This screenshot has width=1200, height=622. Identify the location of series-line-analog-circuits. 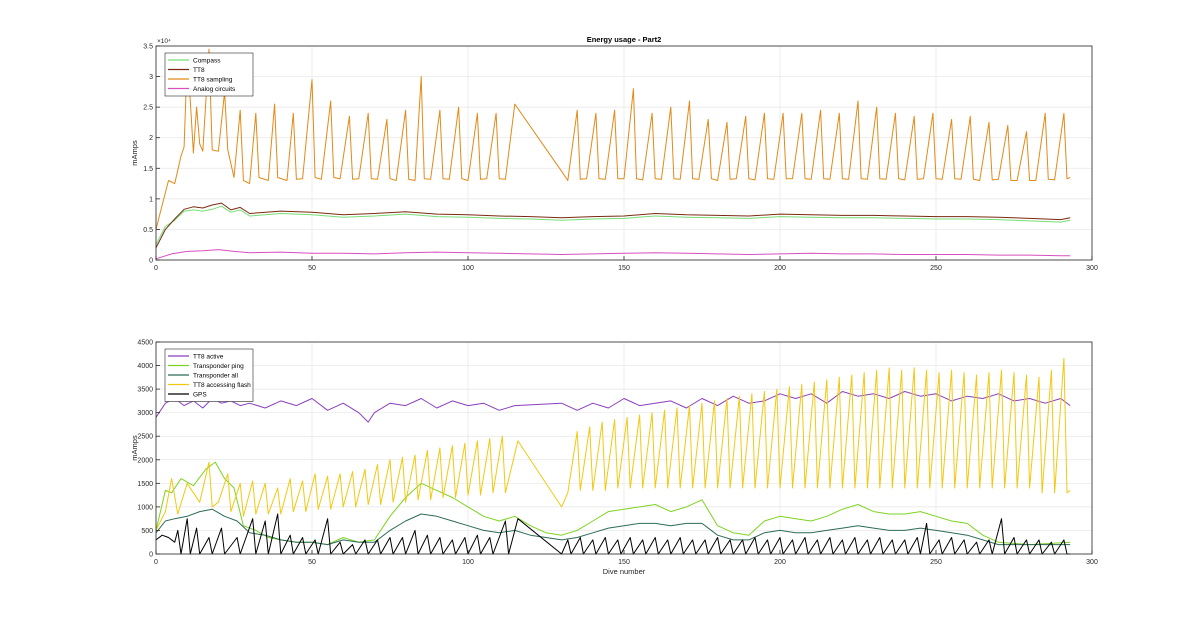
(613, 254).